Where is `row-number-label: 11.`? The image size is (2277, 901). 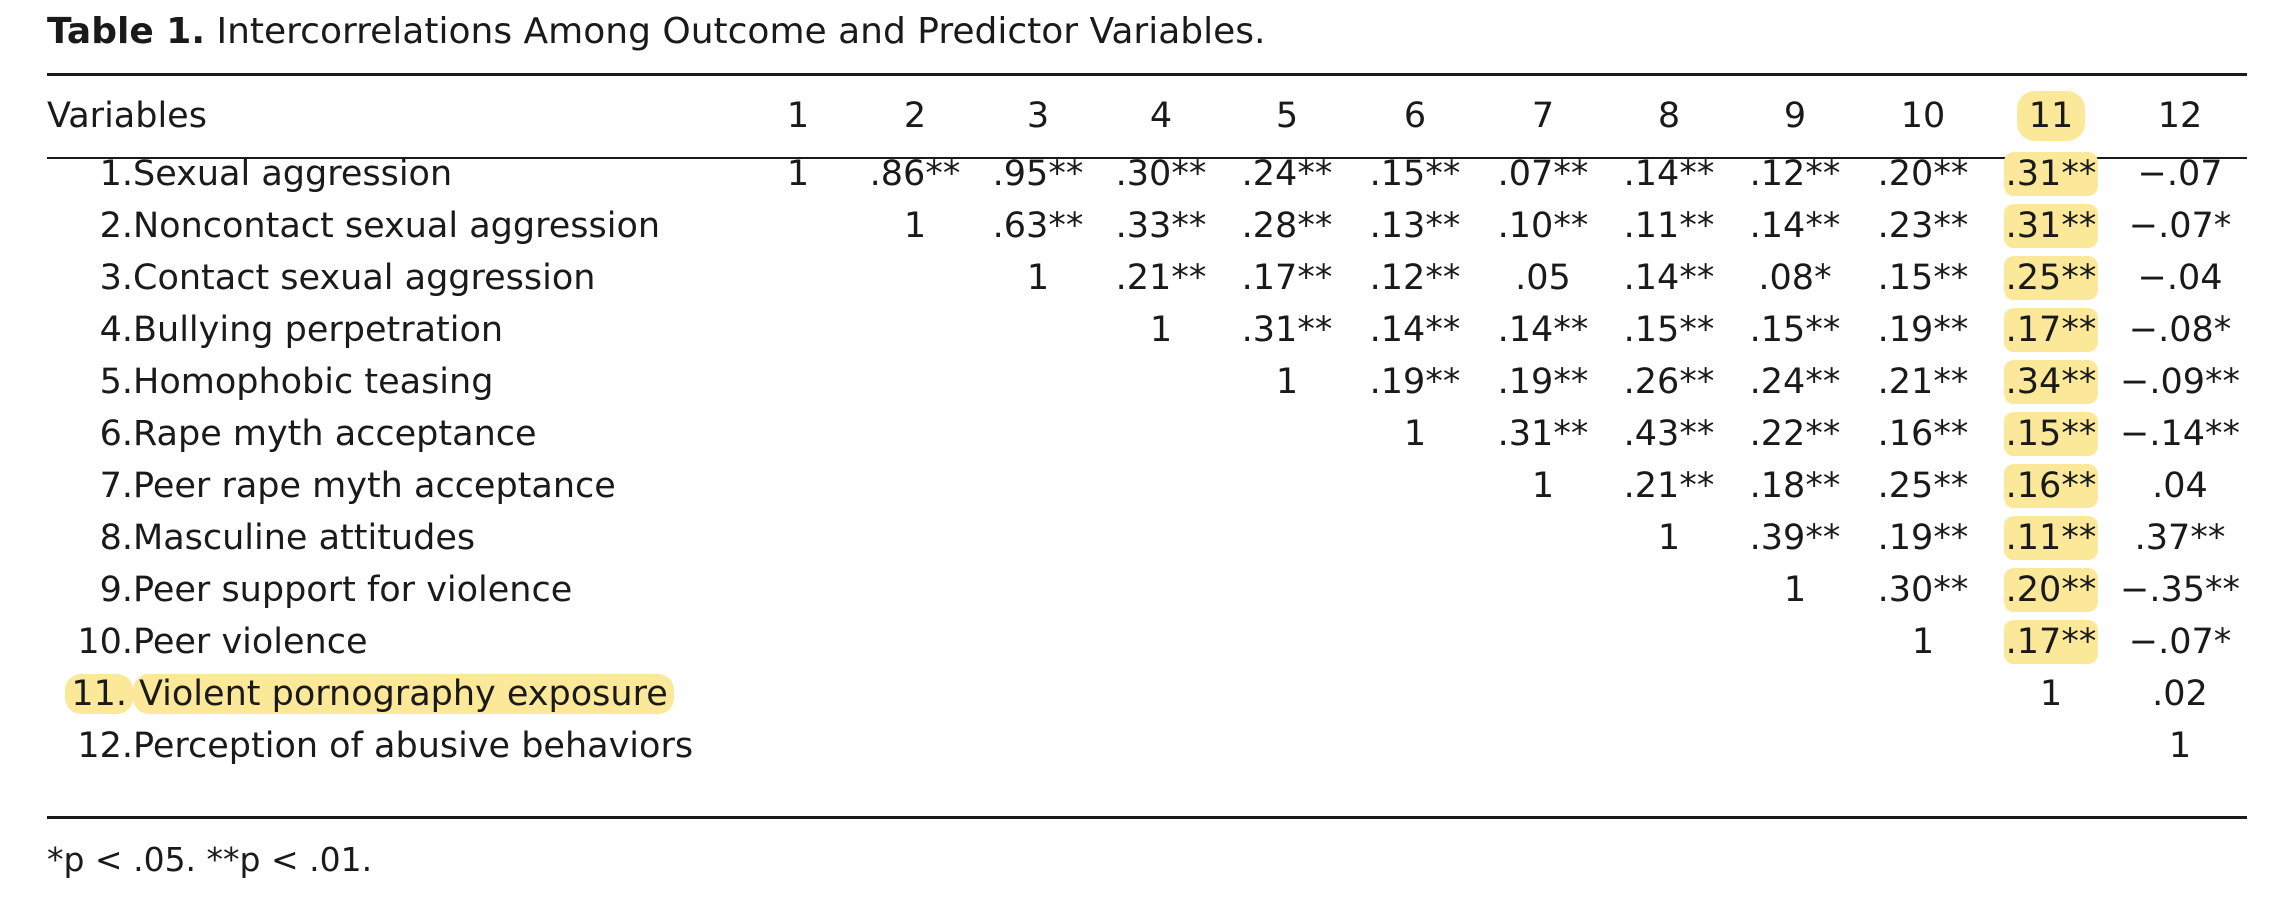 row-number-label: 11. is located at coordinates (99, 694).